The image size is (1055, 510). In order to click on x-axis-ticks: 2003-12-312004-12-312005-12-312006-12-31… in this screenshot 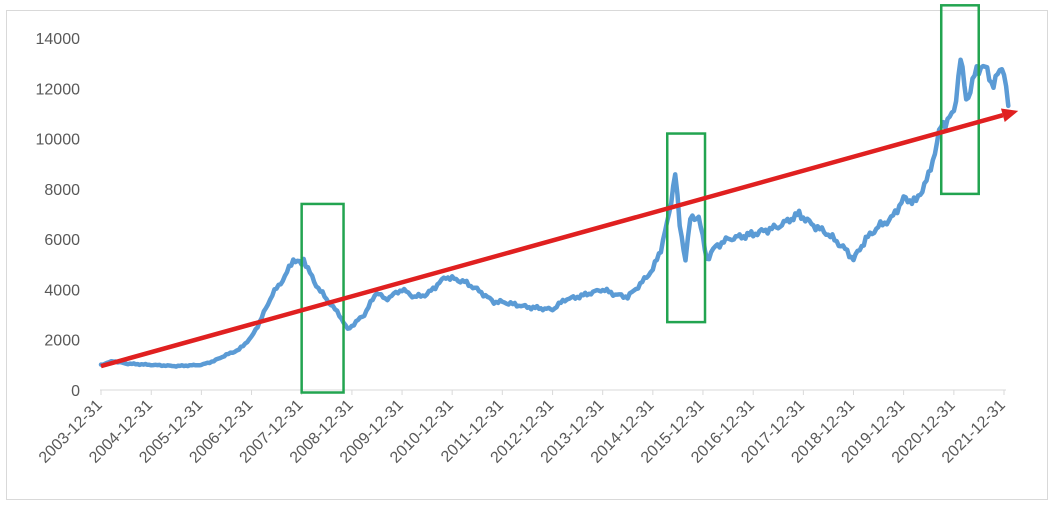, I will do `click(522, 428)`.